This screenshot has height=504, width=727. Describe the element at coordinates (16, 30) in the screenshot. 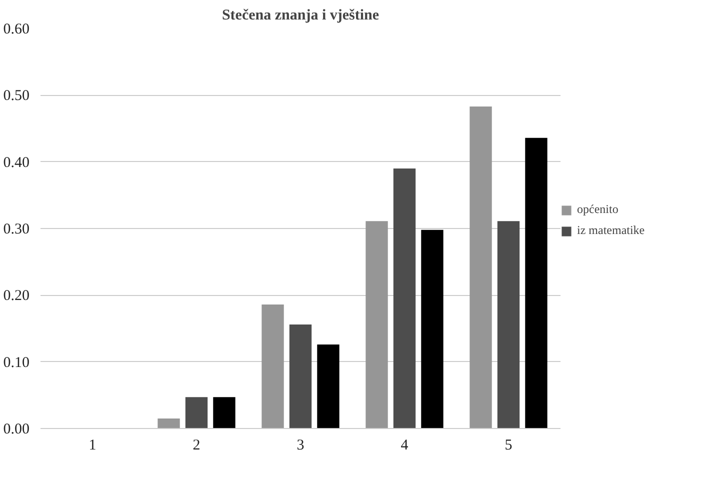

I see `y-tick-label: 0.60` at that location.